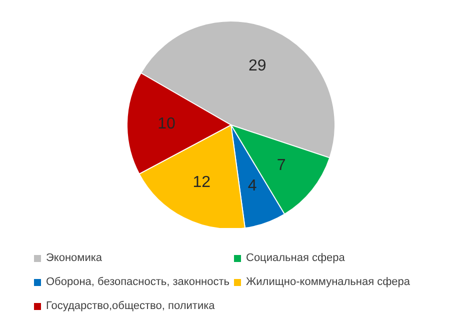 Image resolution: width=452 pixels, height=329 pixels. What do you see at coordinates (257, 66) in the screenshot?
I see `data-label: 29` at bounding box center [257, 66].